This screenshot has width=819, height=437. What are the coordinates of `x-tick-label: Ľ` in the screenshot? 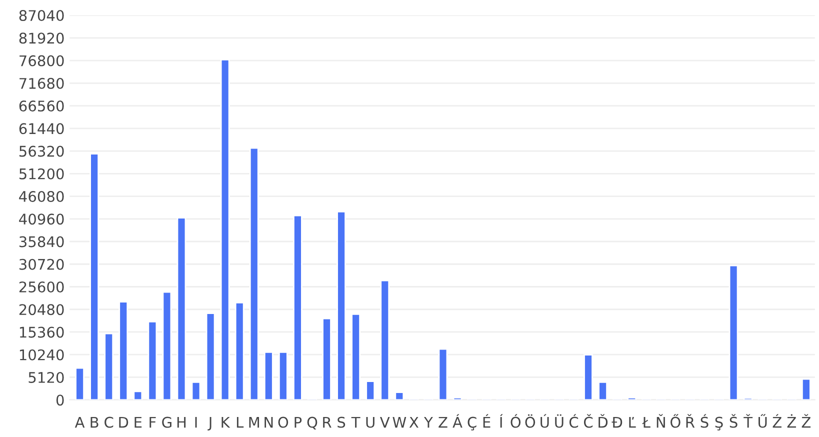 It's located at (632, 422).